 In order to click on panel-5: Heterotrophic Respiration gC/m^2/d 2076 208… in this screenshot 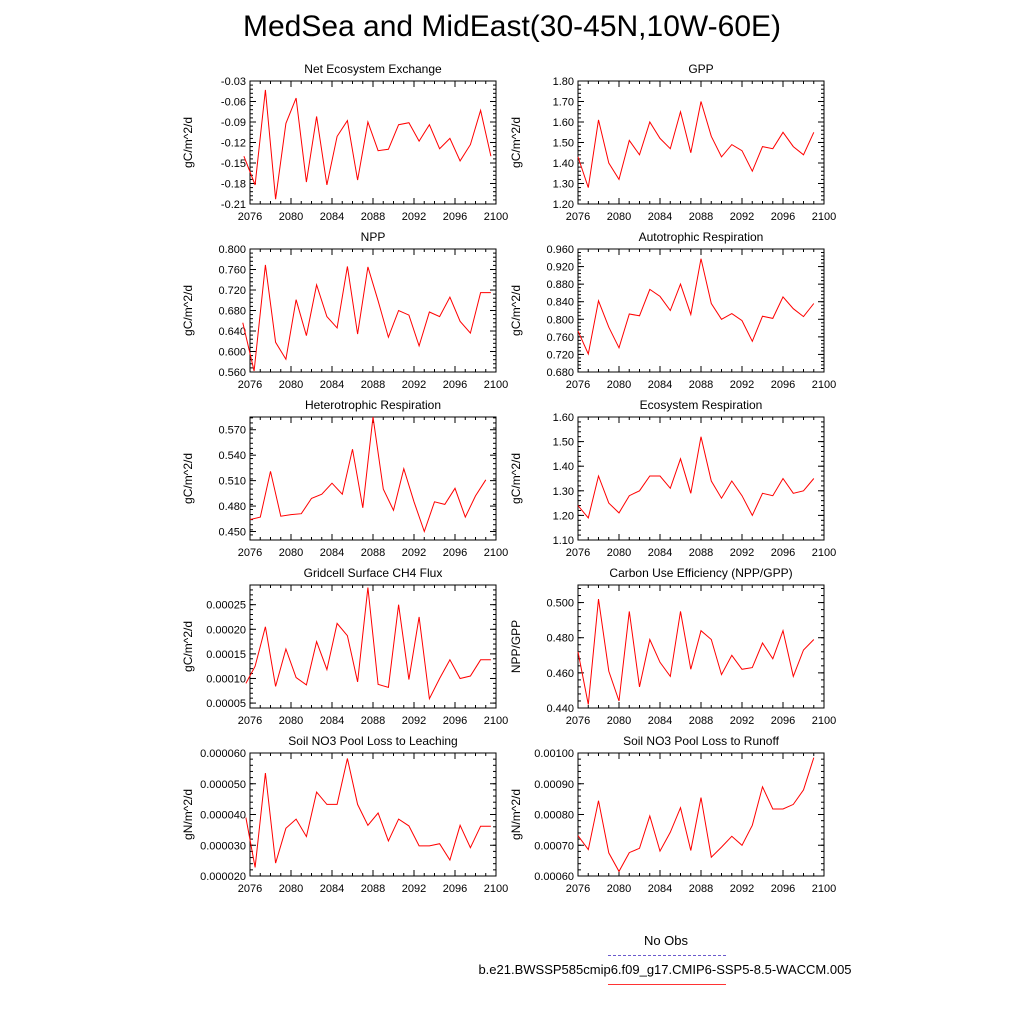, I will do `click(344, 478)`.